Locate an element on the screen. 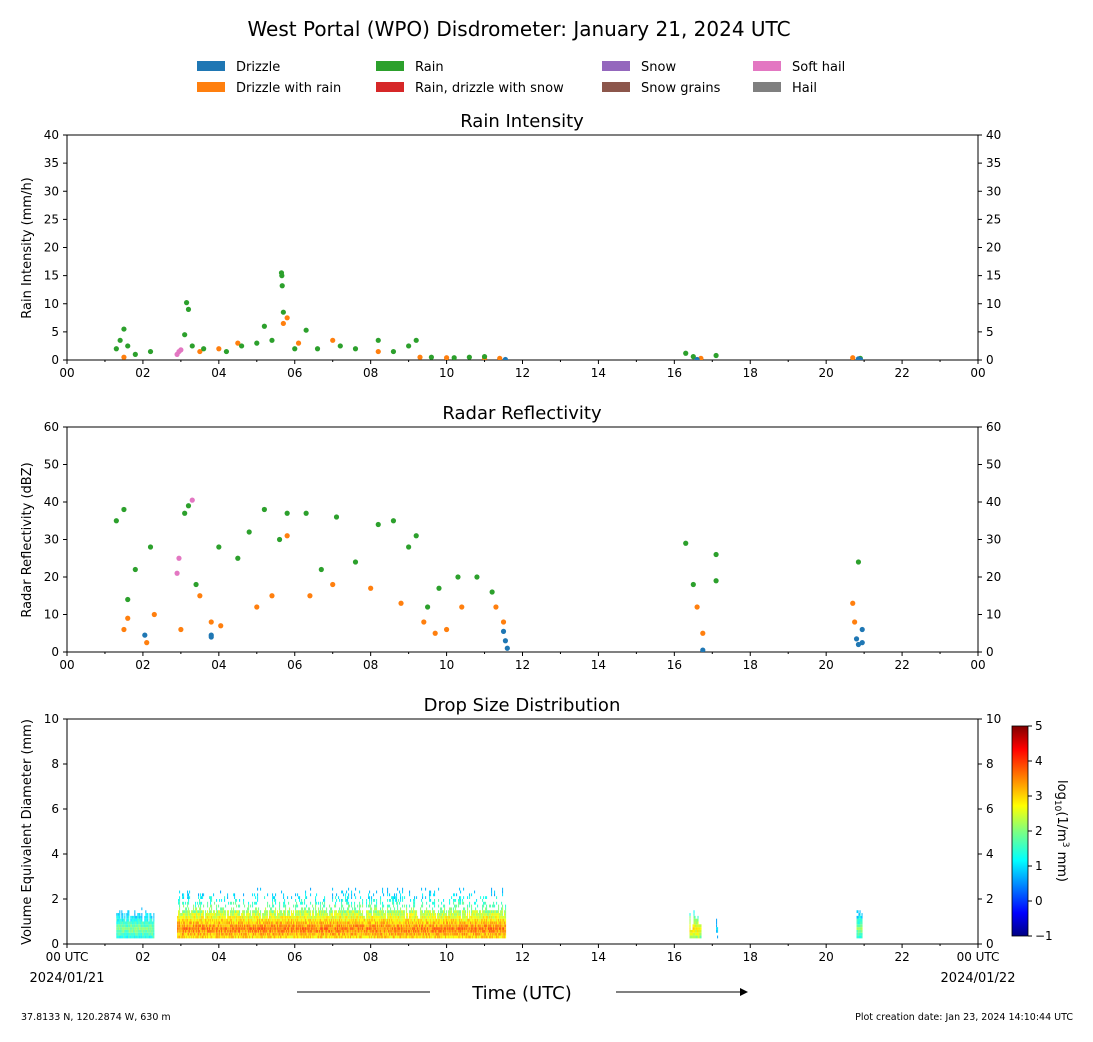 This screenshot has height=1042, width=1093. y-tick-label-left: 40 is located at coordinates (51, 502).